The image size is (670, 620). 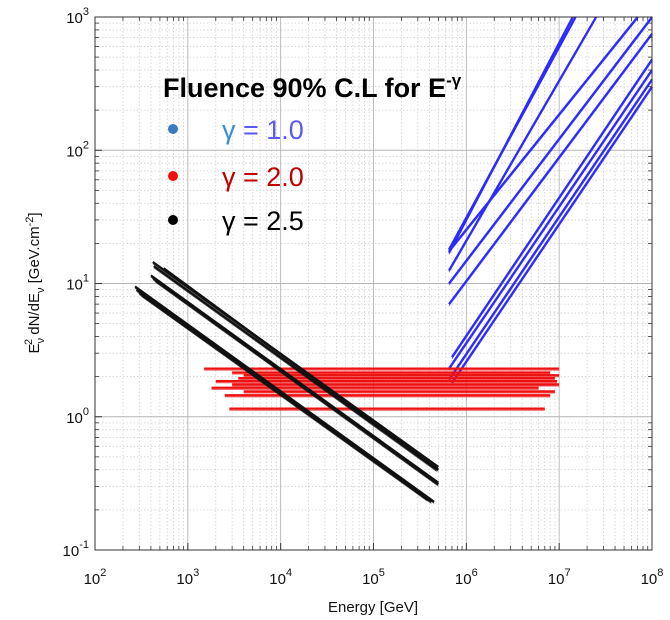 I want to click on x-axis-title: Energy [GeV], so click(x=373, y=607).